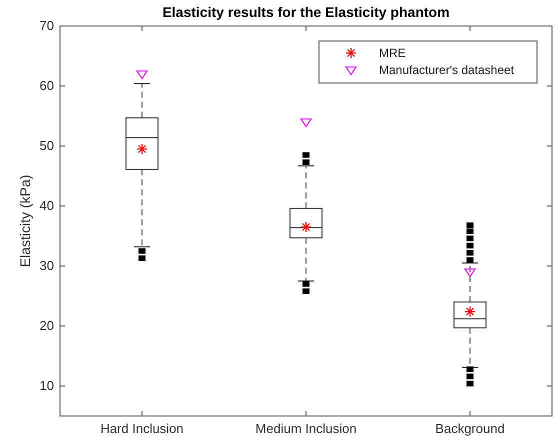 The image size is (558, 444). I want to click on x-tick-label: Hard Inclusion, so click(142, 428).